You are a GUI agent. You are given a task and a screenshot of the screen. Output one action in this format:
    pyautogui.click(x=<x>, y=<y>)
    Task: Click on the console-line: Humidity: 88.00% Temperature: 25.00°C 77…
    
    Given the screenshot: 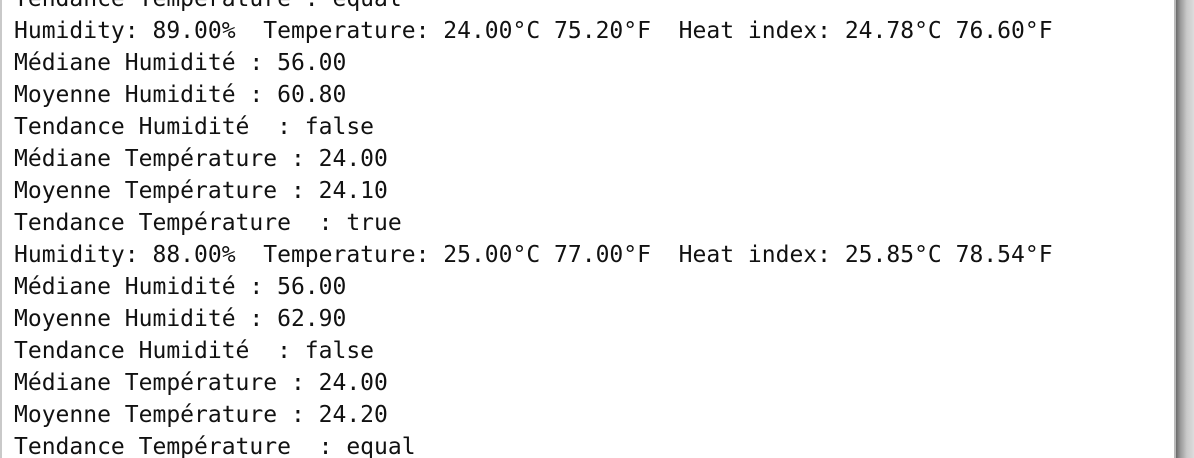 What is the action you would take?
    pyautogui.click(x=533, y=255)
    